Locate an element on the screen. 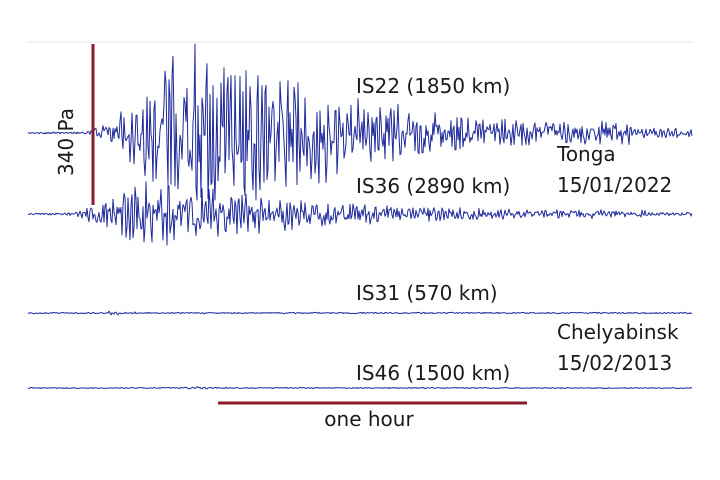  event-date-chelyabinsk: 15/02/2013 is located at coordinates (614, 363).